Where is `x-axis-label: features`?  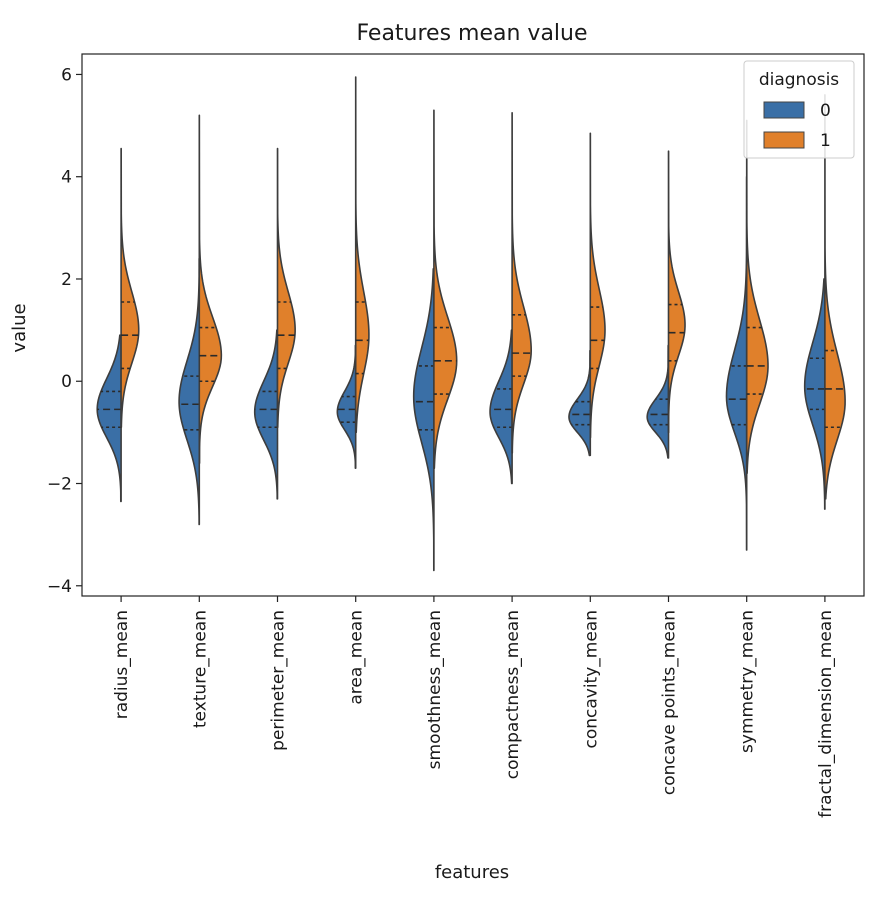
x-axis-label: features is located at coordinates (472, 872).